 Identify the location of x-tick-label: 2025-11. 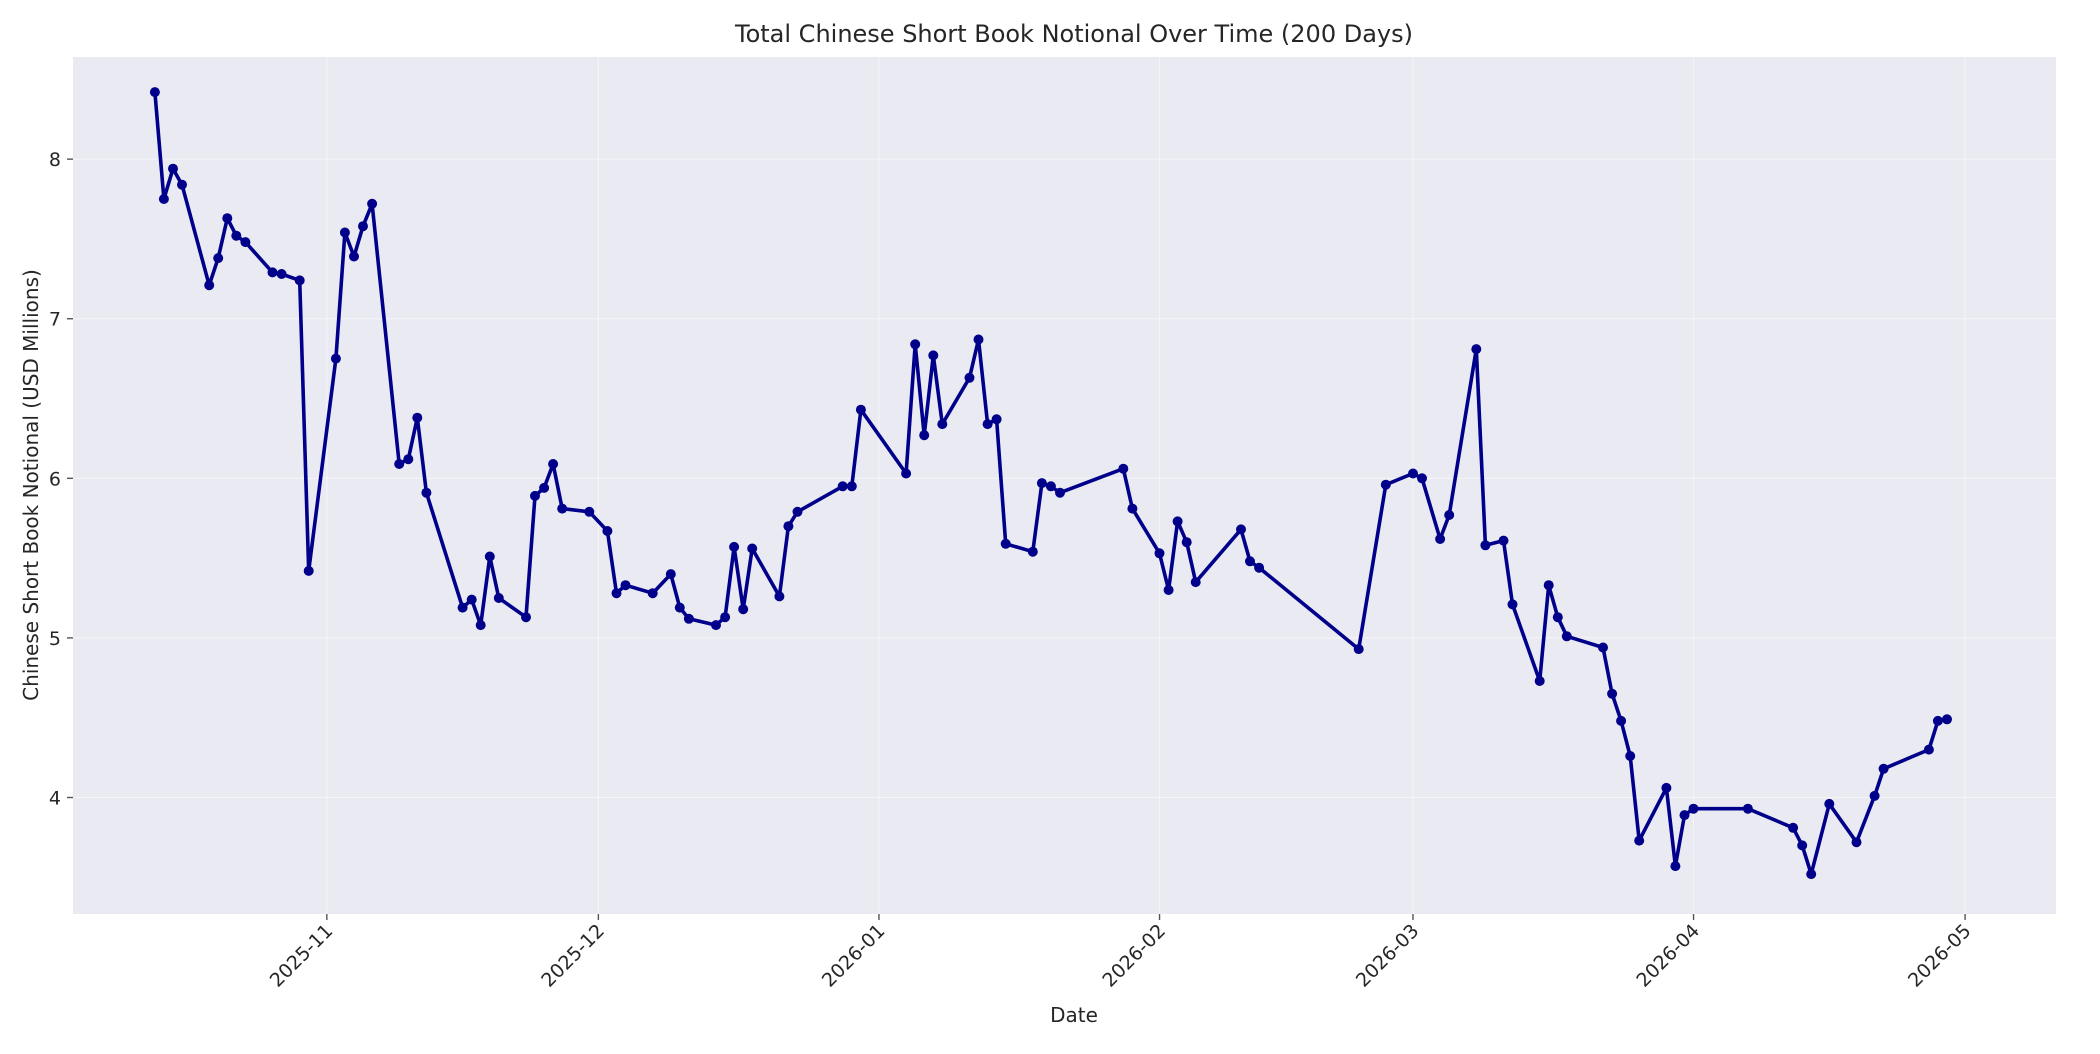
(302, 956).